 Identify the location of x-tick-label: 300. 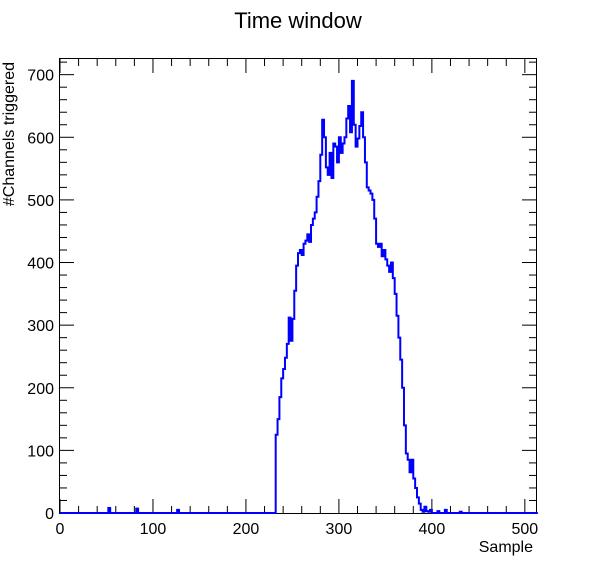
(339, 529).